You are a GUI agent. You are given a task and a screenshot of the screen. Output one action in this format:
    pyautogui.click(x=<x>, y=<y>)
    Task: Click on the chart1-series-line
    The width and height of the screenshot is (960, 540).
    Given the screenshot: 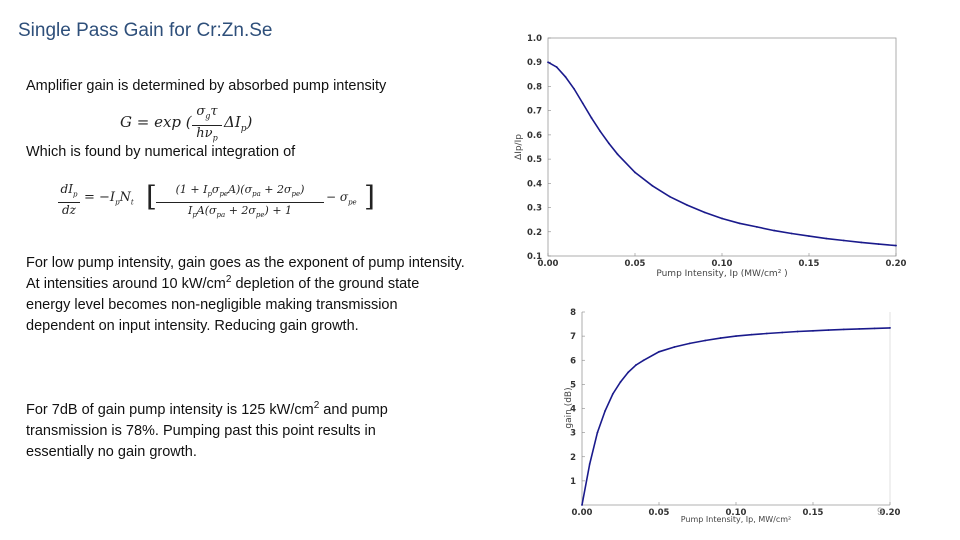 What is the action you would take?
    pyautogui.click(x=722, y=154)
    